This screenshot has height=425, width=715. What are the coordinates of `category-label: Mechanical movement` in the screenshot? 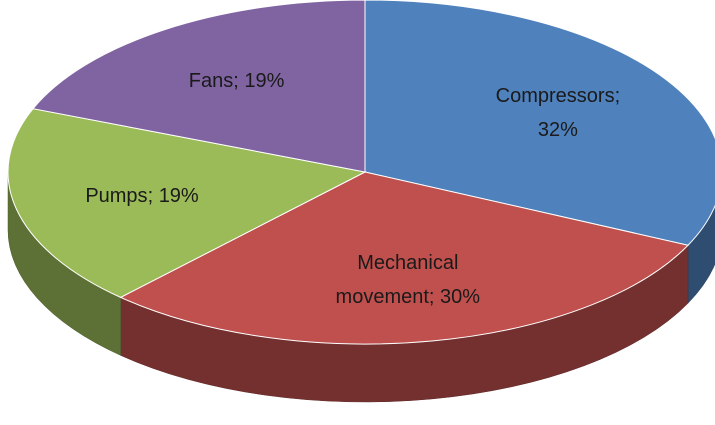 It's located at (397, 280).